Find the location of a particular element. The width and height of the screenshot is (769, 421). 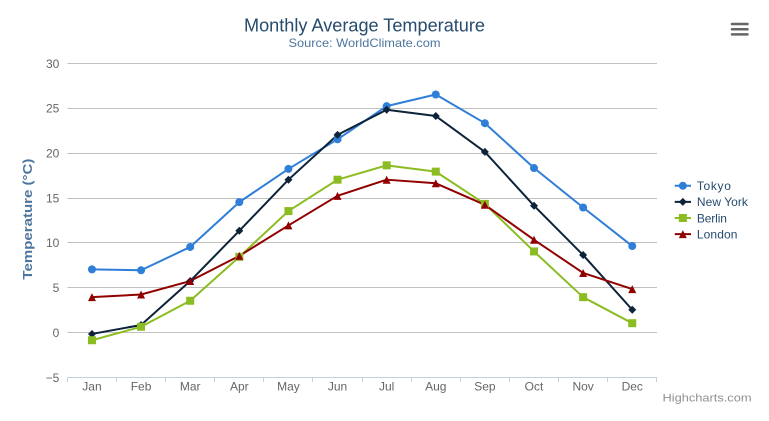

svg-text: Mar is located at coordinates (190, 387).